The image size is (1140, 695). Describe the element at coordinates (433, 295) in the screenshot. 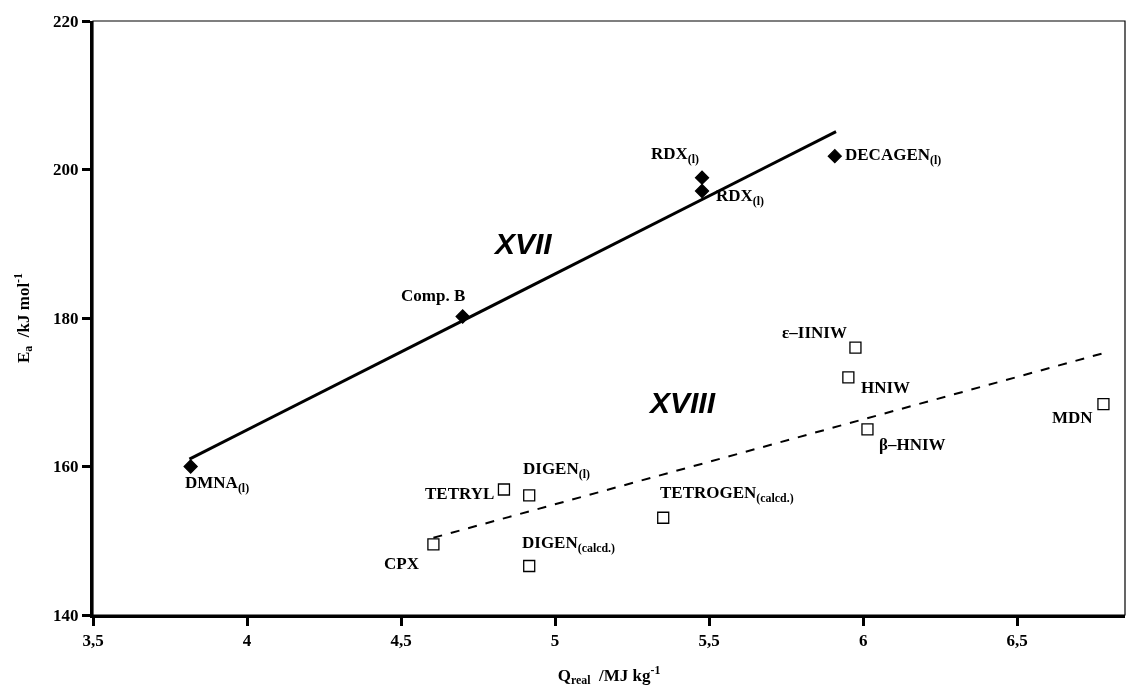

I see `annotation: Comp. B` at that location.